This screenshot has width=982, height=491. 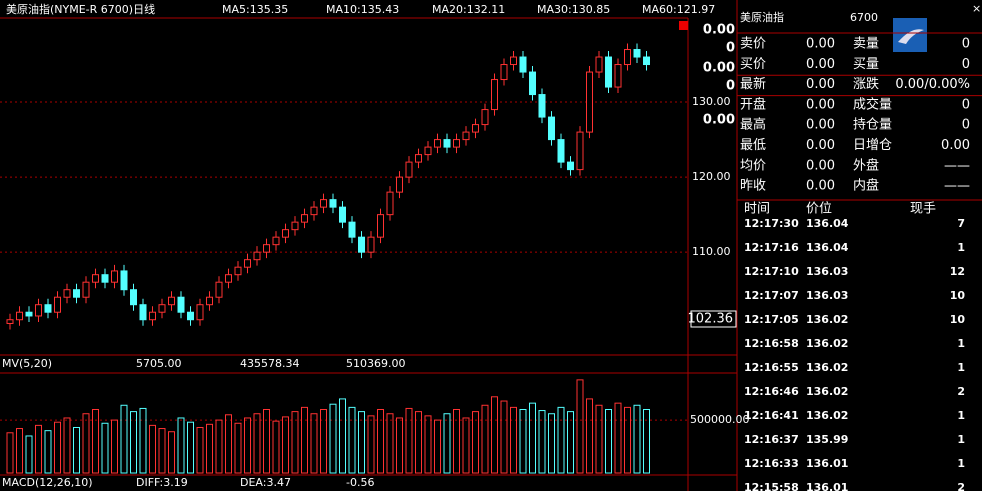 I want to click on trade-time: 12:16:41, so click(x=771, y=415).